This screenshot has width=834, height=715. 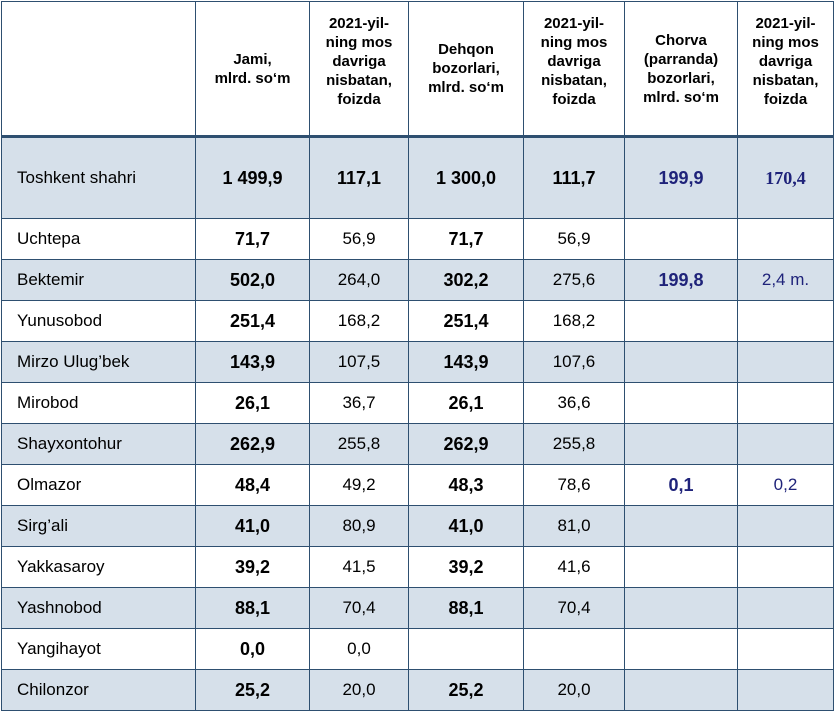 I want to click on cell-chorva-percent: 170,4, so click(x=785, y=177).